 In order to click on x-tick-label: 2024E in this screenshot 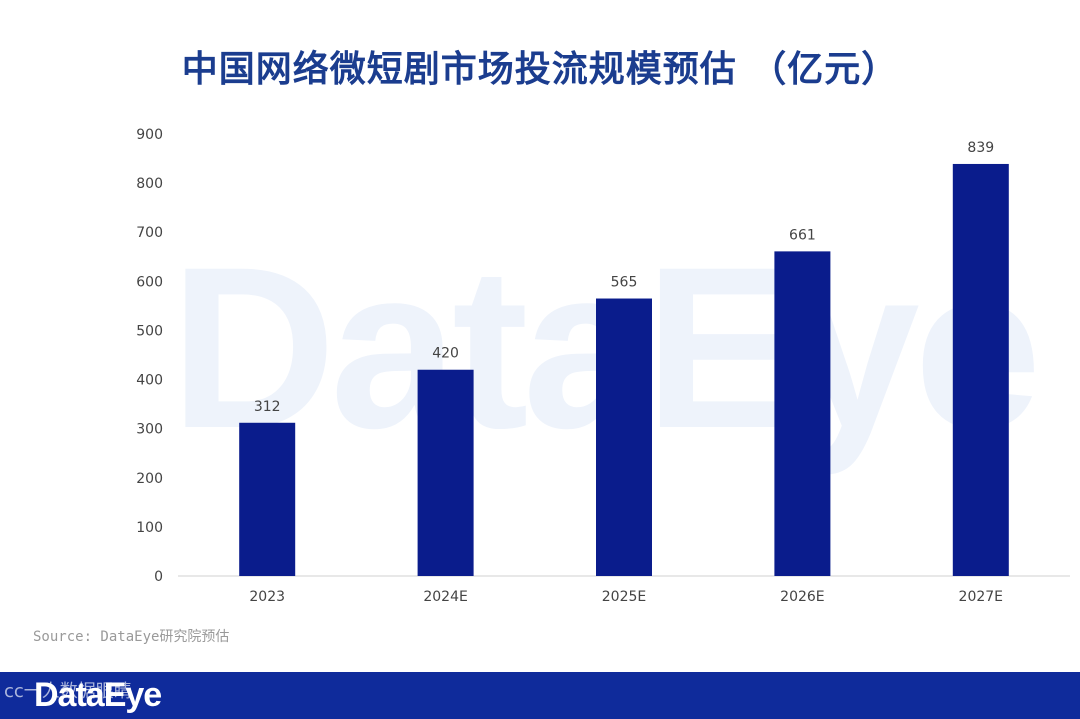, I will do `click(445, 597)`.